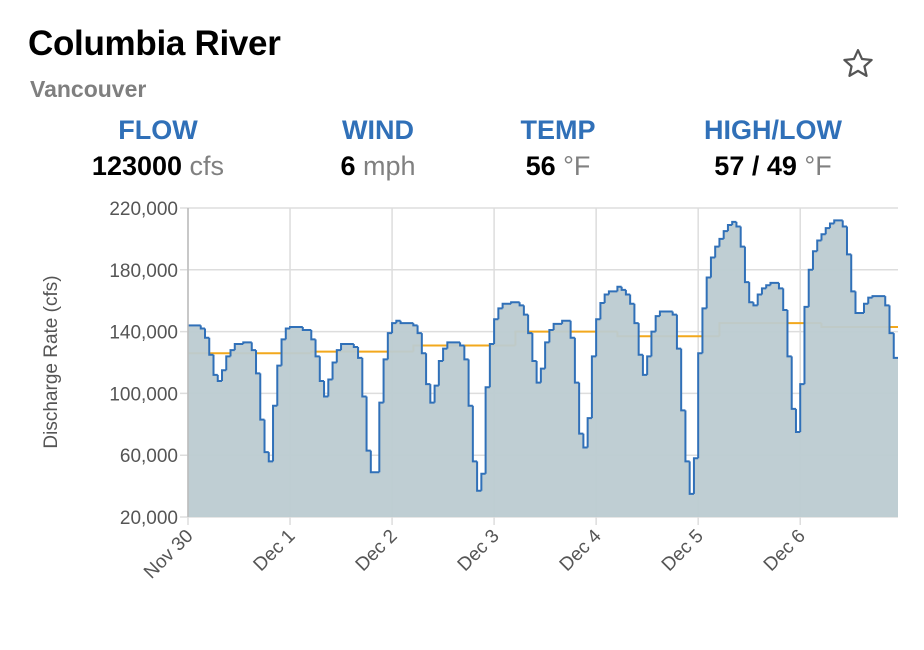 The width and height of the screenshot is (924, 650). I want to click on x-tick-label: Nov 30, so click(168, 554).